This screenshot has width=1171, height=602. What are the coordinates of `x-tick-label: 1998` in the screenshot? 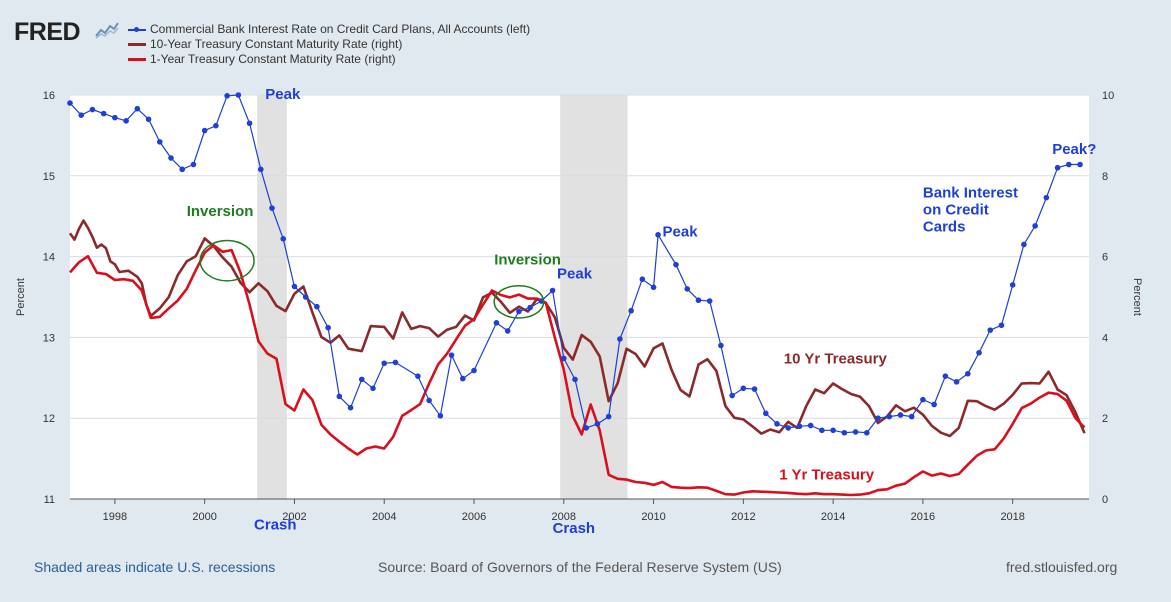 It's located at (115, 517).